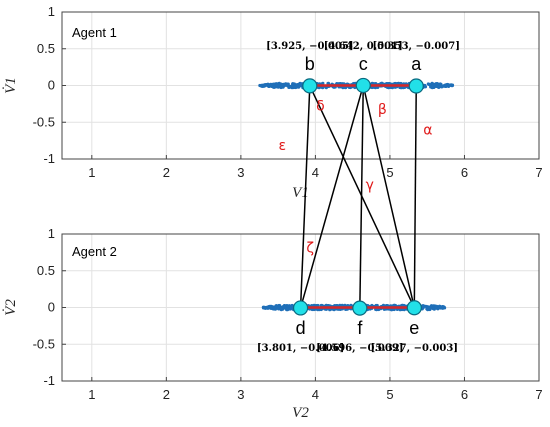 The image size is (550, 427). I want to click on node-markers, so click(358, 196).